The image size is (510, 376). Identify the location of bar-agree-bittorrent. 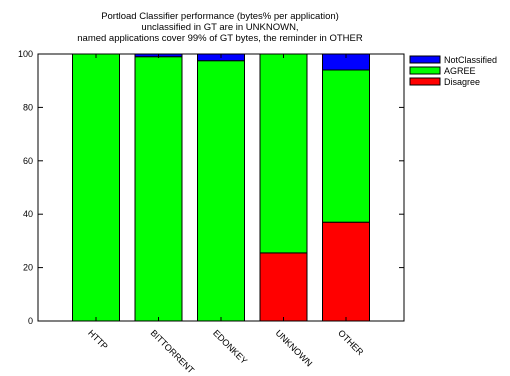
(158, 189).